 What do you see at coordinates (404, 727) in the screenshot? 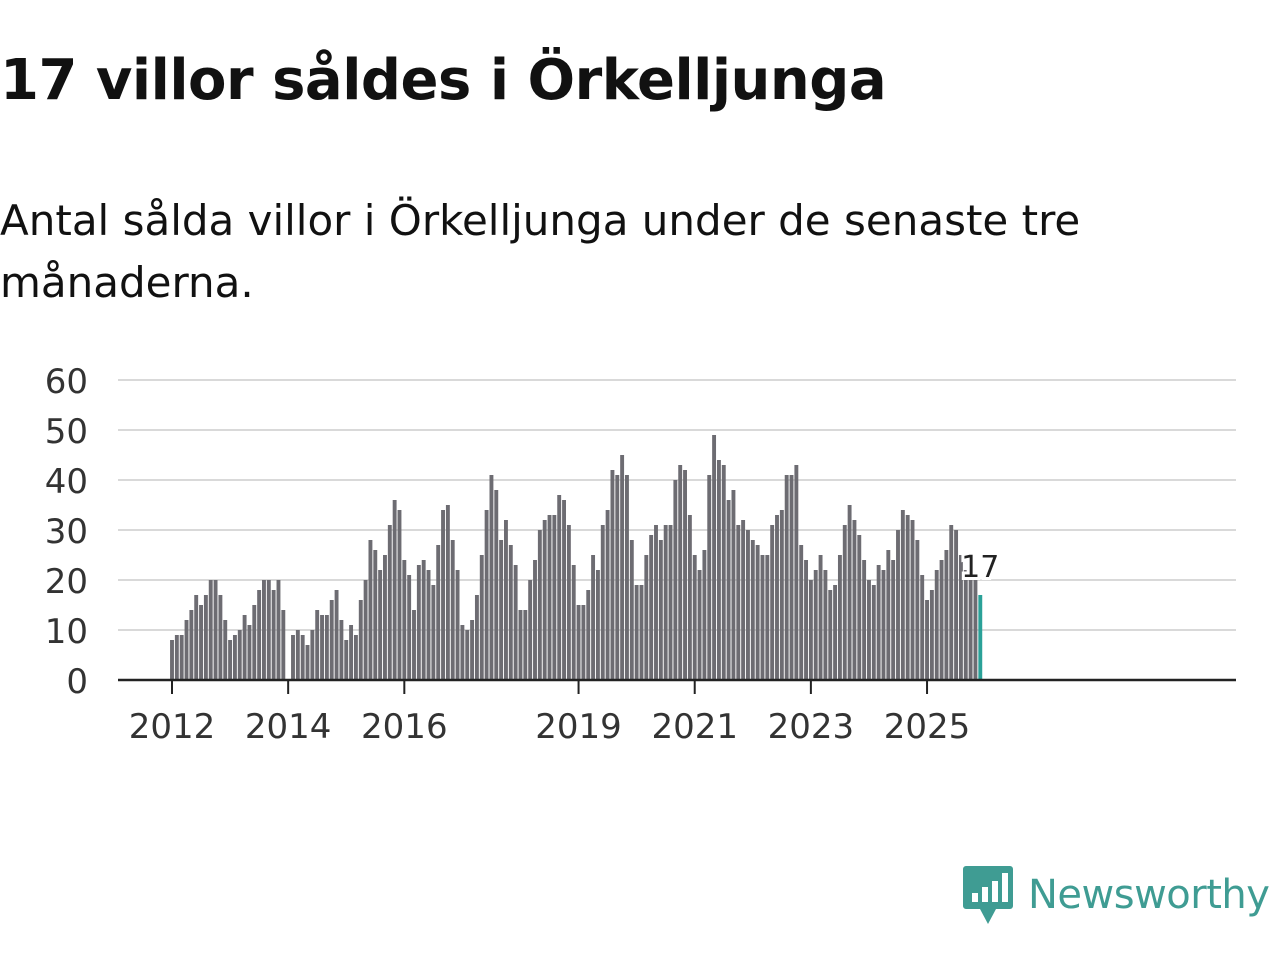
I see `x-tick-label: 2016` at bounding box center [404, 727].